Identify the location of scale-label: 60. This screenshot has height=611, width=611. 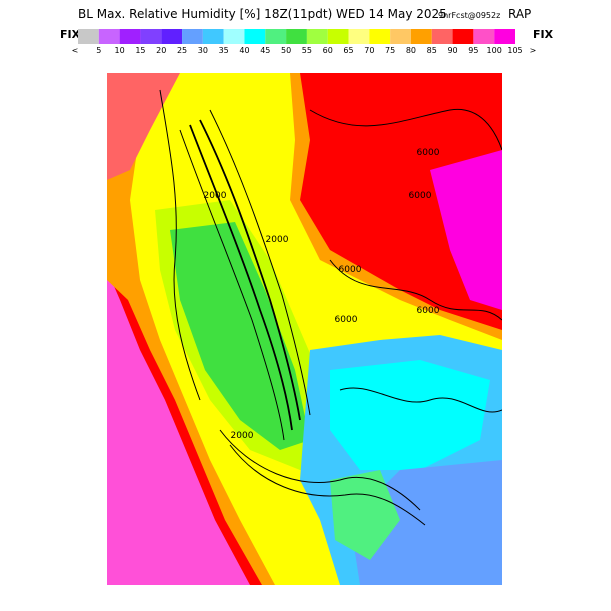
(328, 50).